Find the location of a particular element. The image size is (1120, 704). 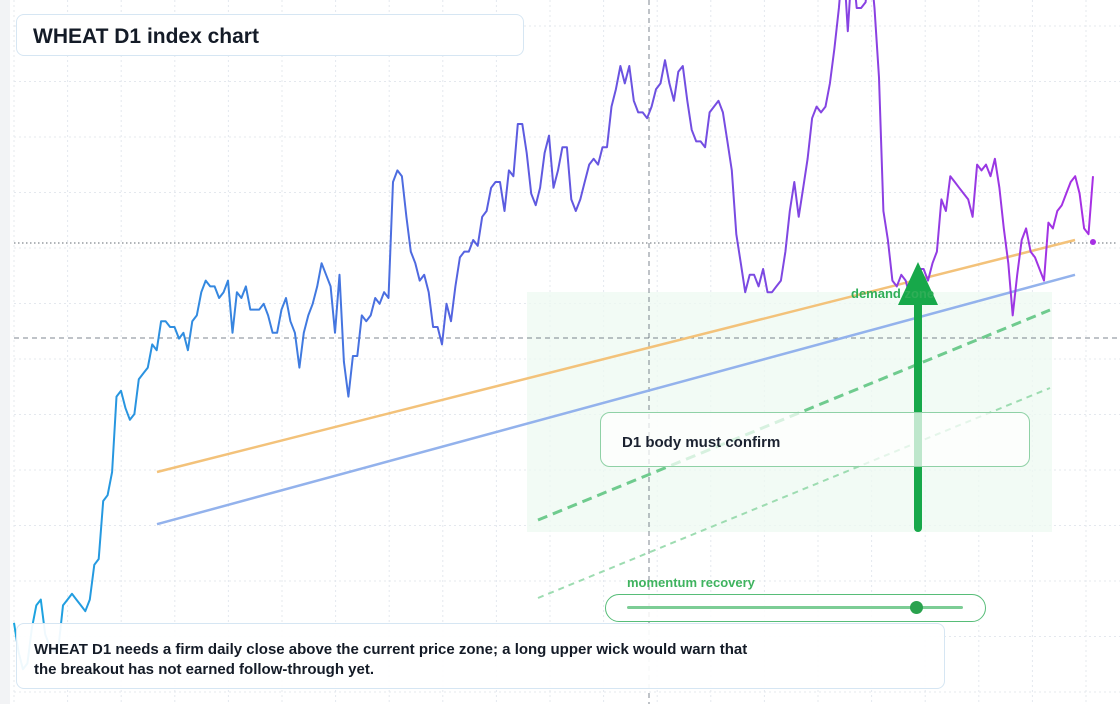

momentum-slider is located at coordinates (795, 608).